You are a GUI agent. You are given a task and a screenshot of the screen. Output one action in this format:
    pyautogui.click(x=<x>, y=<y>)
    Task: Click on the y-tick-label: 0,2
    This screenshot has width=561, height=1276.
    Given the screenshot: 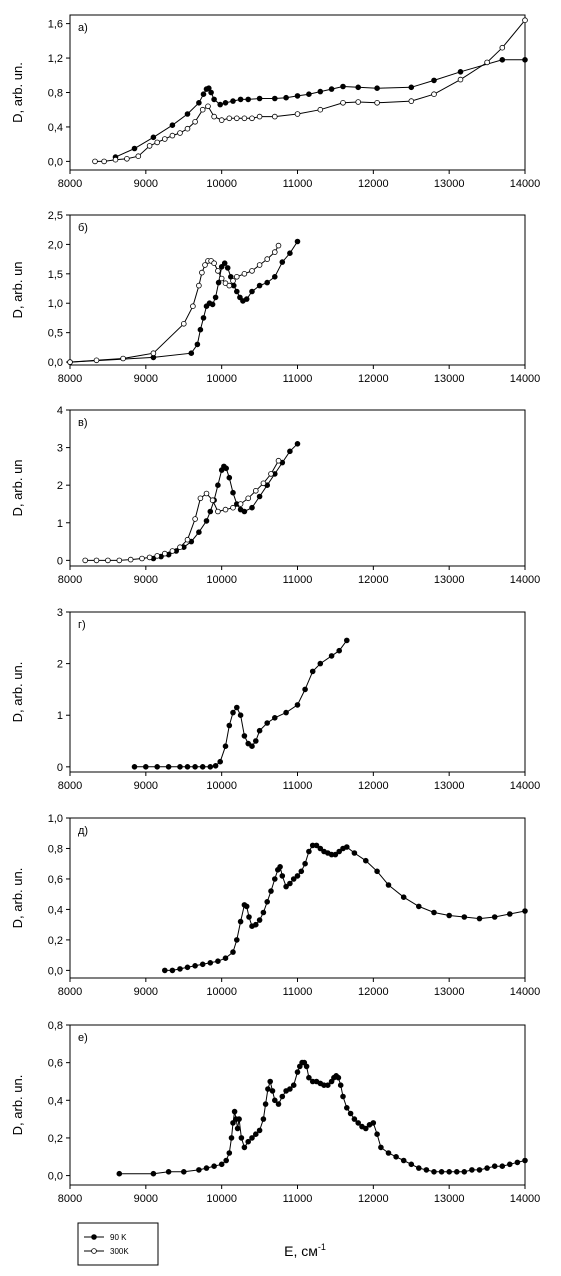 What is the action you would take?
    pyautogui.click(x=55, y=1139)
    